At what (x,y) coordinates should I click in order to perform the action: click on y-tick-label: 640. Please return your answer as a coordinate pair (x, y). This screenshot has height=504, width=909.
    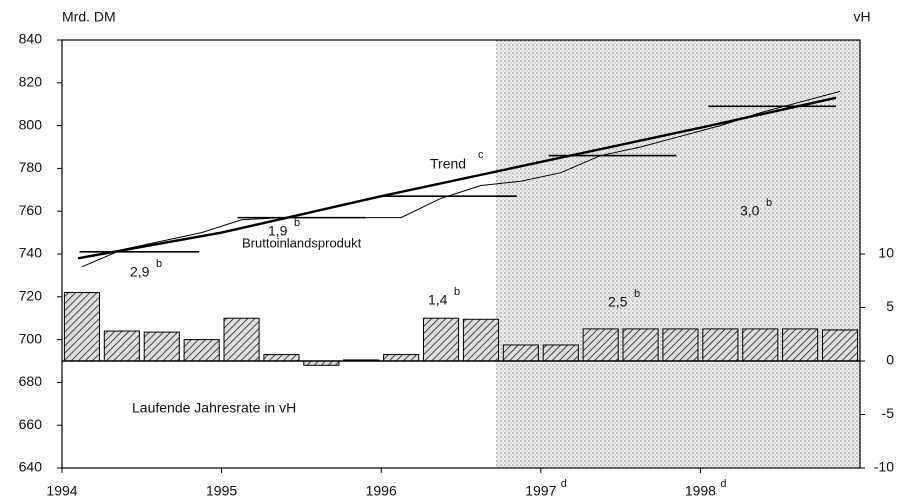
    Looking at the image, I should click on (31, 467).